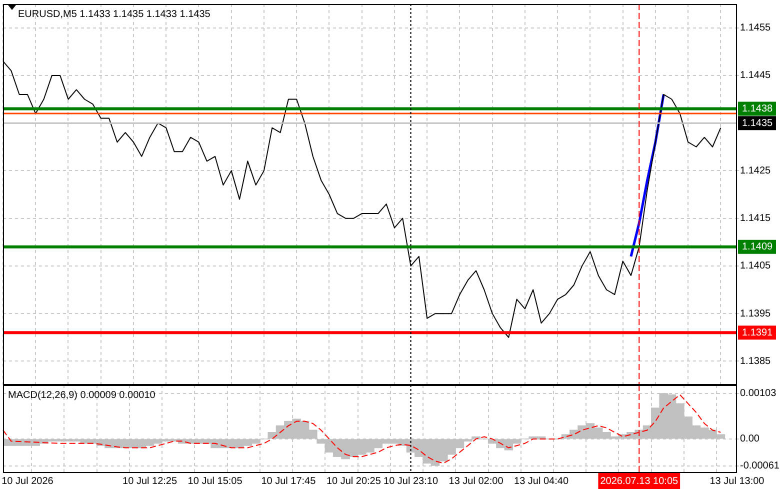 The height and width of the screenshot is (489, 781). What do you see at coordinates (639, 481) in the screenshot?
I see `x-tick-label: 2026.07.13 10:05` at bounding box center [639, 481].